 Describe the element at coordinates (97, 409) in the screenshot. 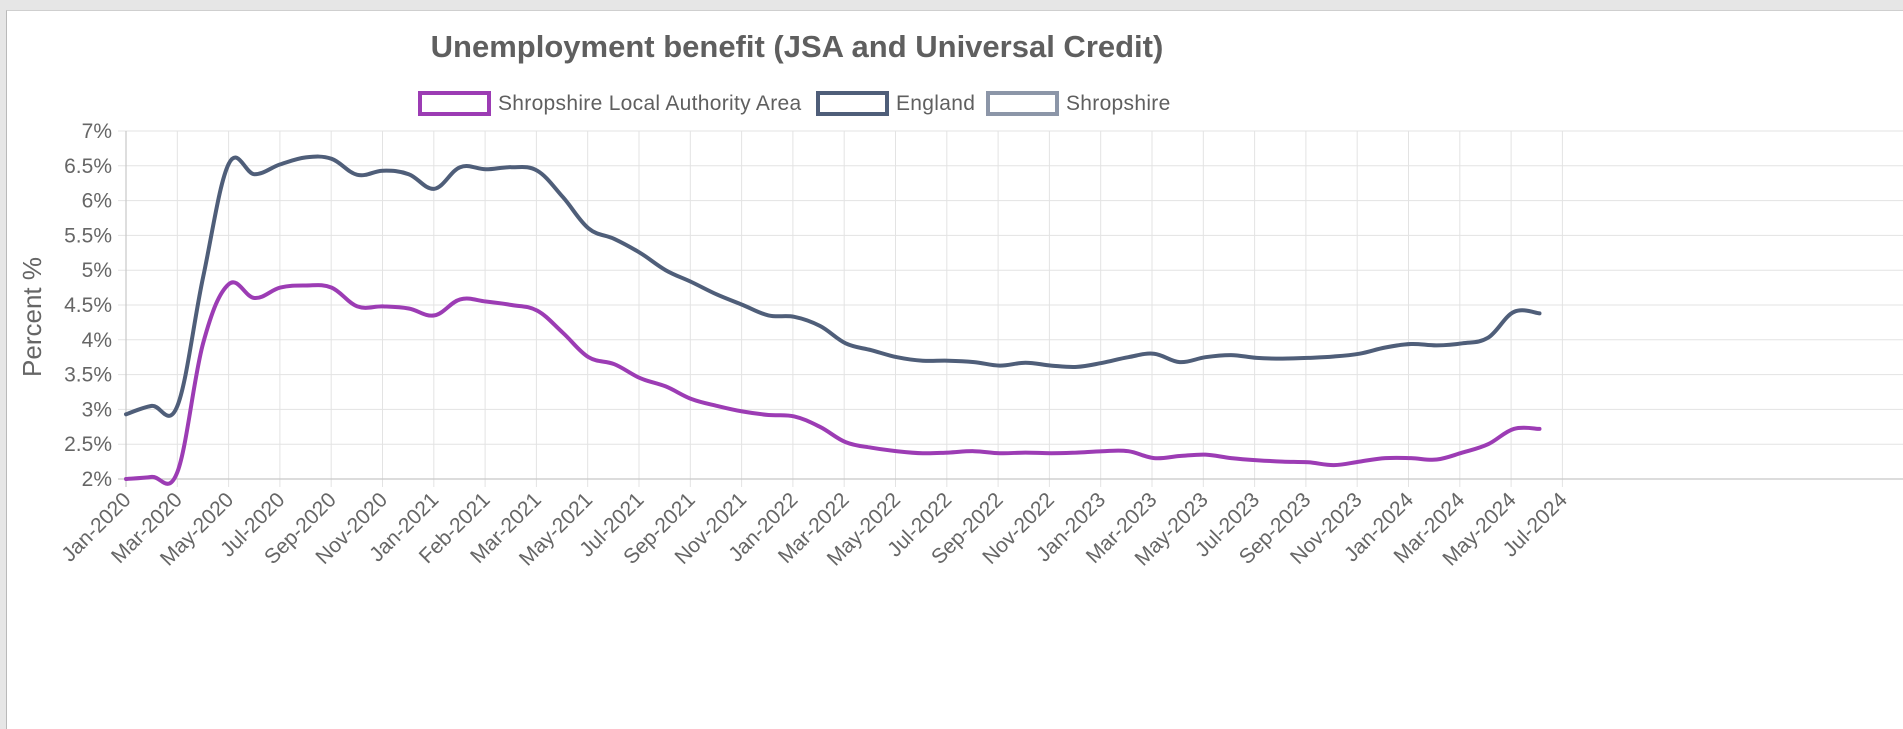

I see `y-tick-label: 3%` at that location.